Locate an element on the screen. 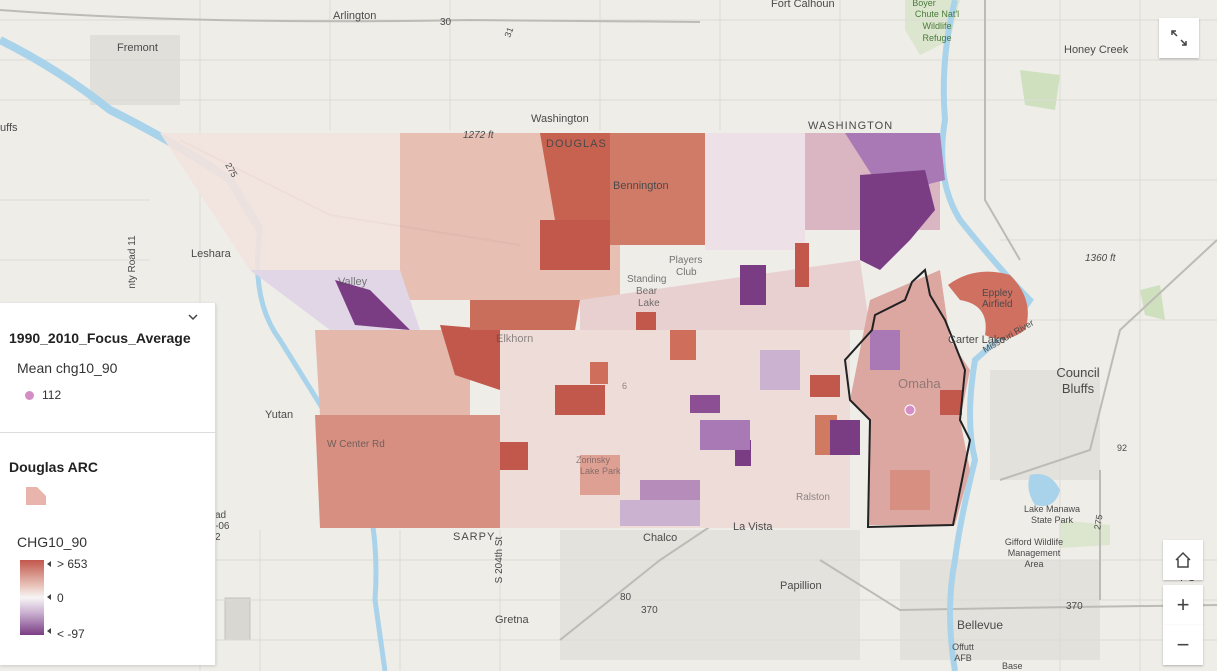 The height and width of the screenshot is (671, 1217). zoom-in-label: + is located at coordinates (1183, 604).